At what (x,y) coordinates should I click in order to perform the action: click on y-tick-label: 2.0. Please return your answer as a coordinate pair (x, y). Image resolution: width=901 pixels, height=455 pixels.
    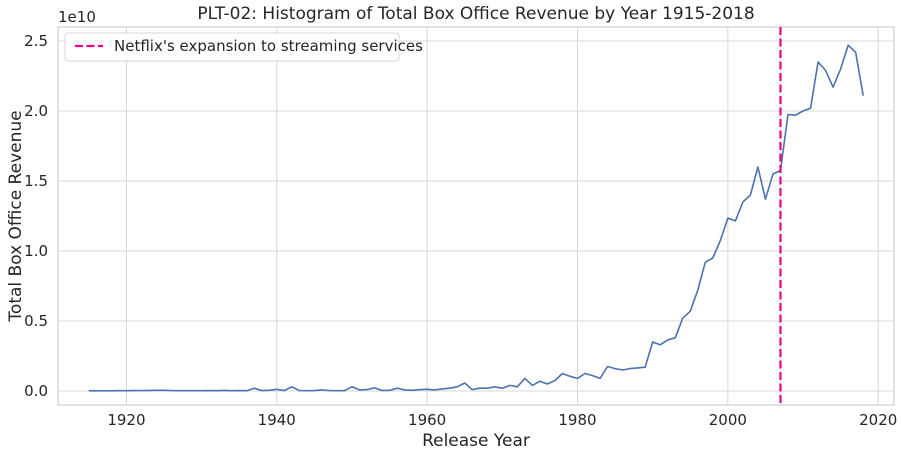
    Looking at the image, I should click on (36, 111).